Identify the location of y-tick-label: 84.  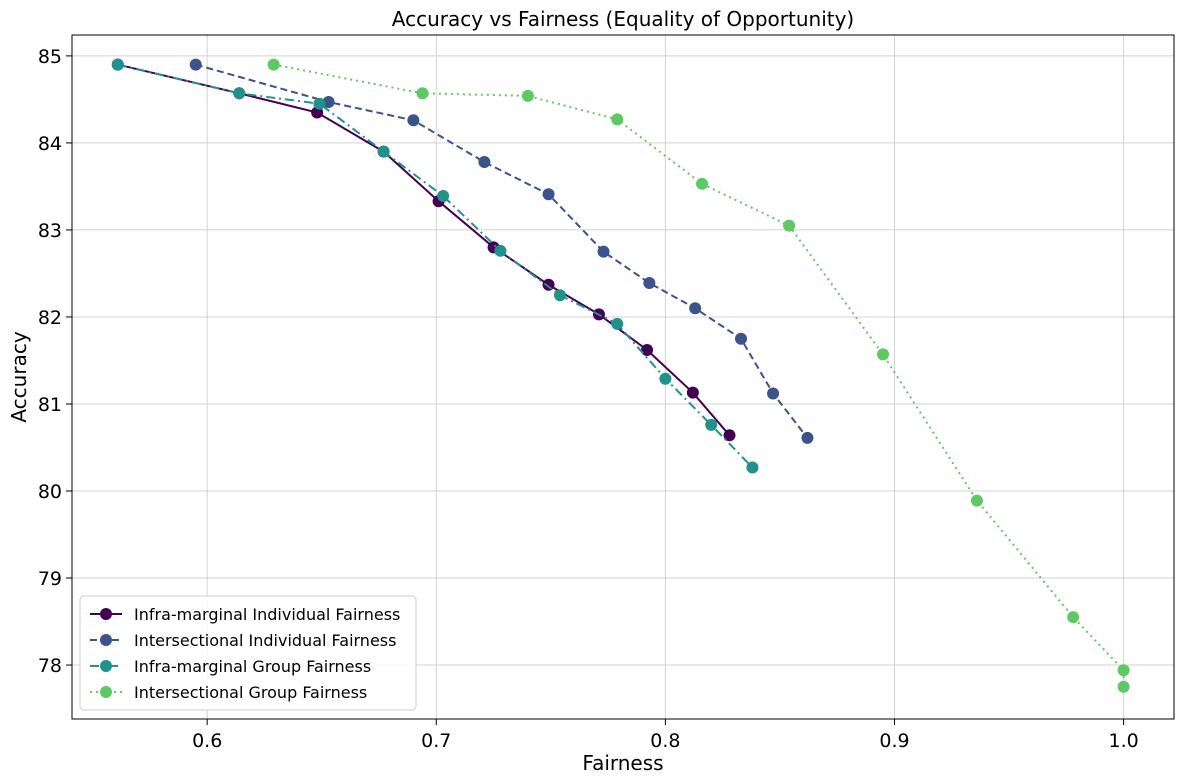
(50, 144).